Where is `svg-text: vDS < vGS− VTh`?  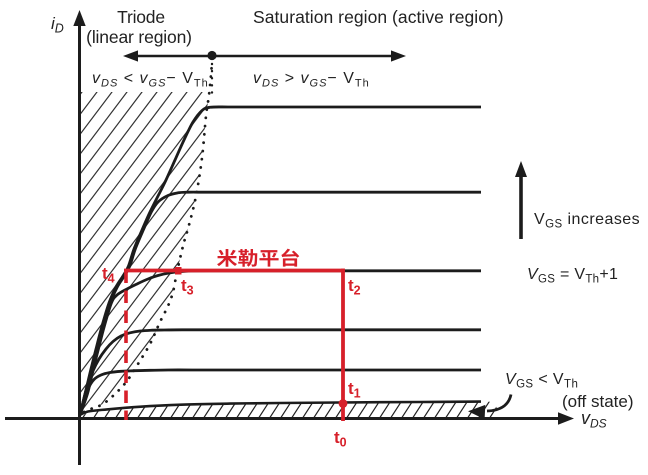 svg-text: vDS < vGS− VTh is located at coordinates (150, 80).